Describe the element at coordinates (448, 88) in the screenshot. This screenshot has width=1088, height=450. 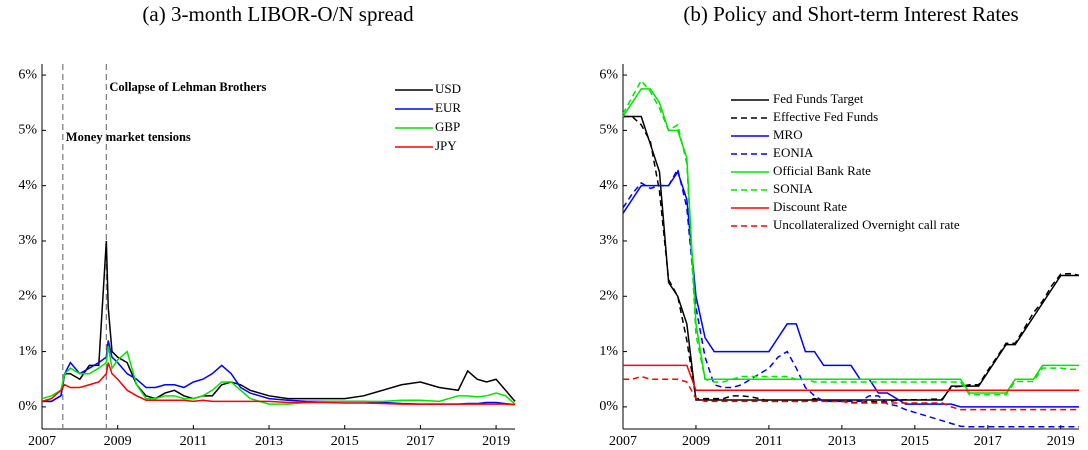
I see `legend-label: USD` at that location.